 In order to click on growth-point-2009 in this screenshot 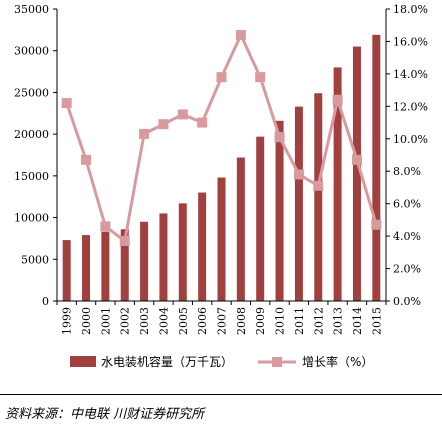, I will do `click(260, 77)`.